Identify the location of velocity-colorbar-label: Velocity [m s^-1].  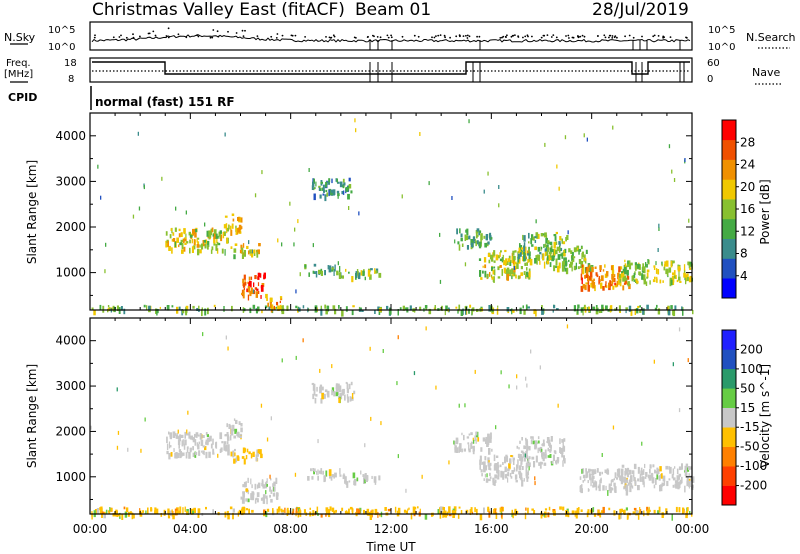
(765, 416).